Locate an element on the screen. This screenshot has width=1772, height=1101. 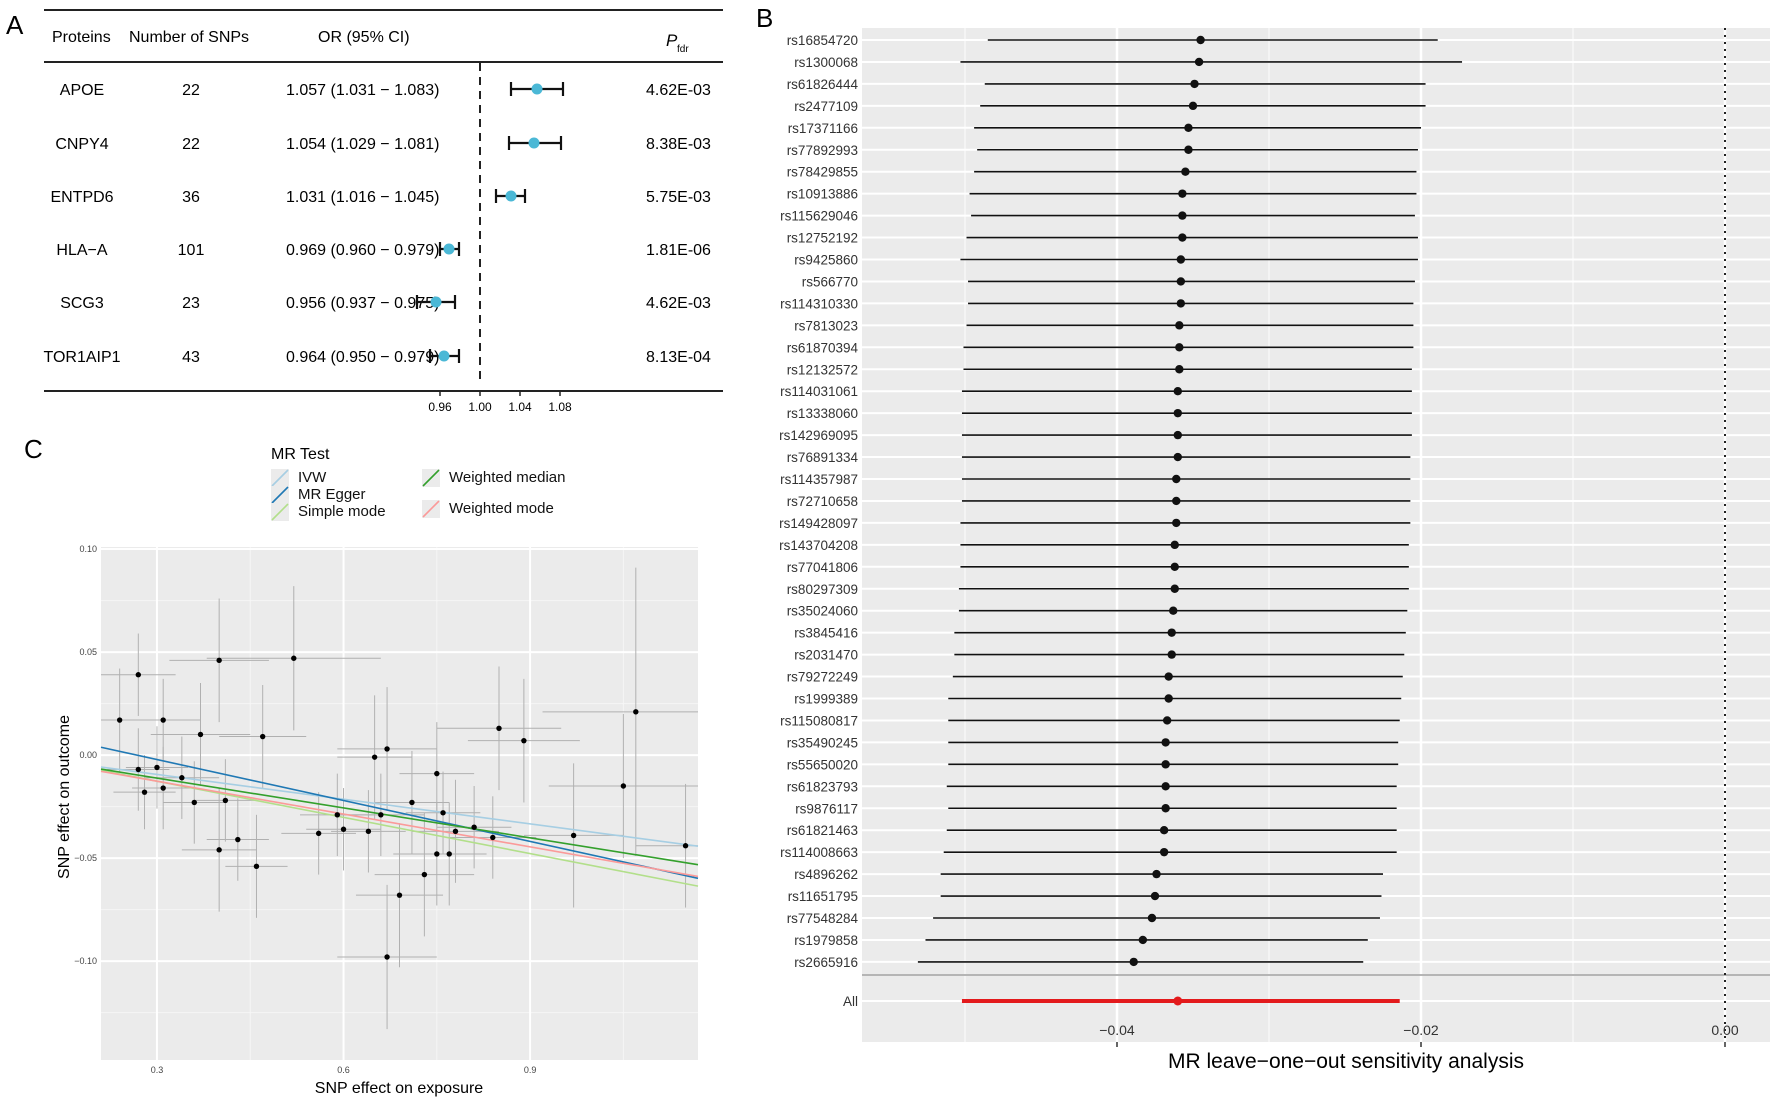
y-tick-label: 0.05 is located at coordinates (88, 652).